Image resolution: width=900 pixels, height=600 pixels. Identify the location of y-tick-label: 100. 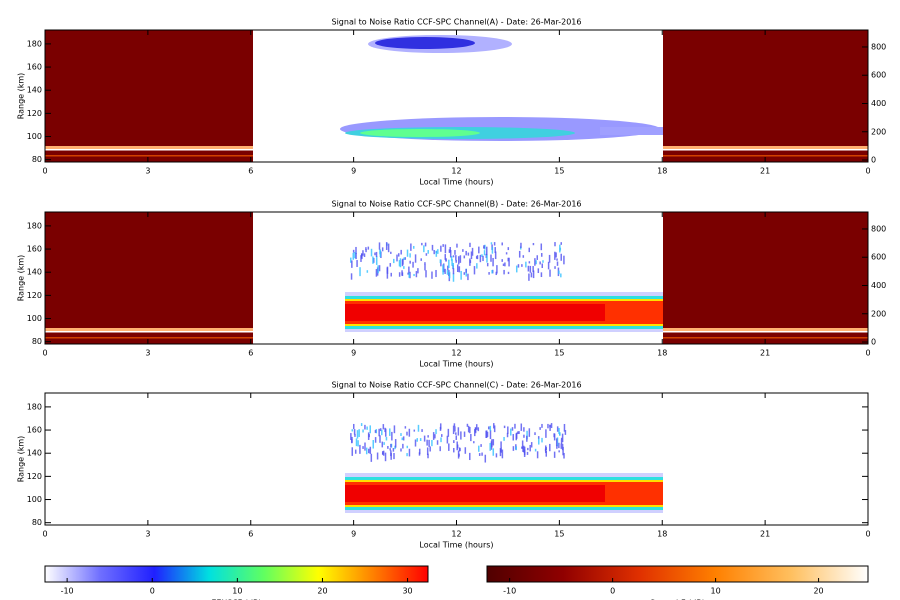
(34, 499).